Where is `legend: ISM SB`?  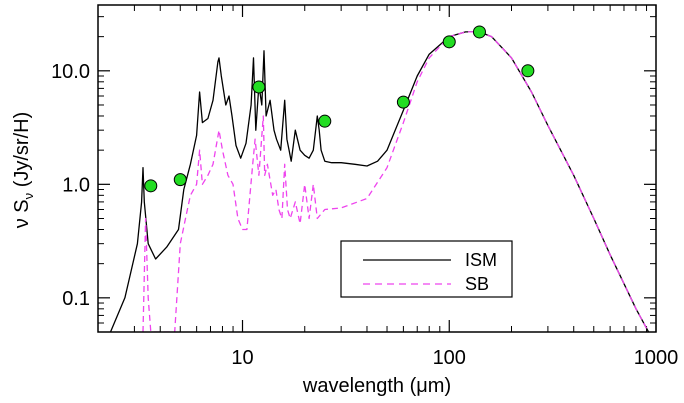
legend: ISM SB is located at coordinates (426, 269).